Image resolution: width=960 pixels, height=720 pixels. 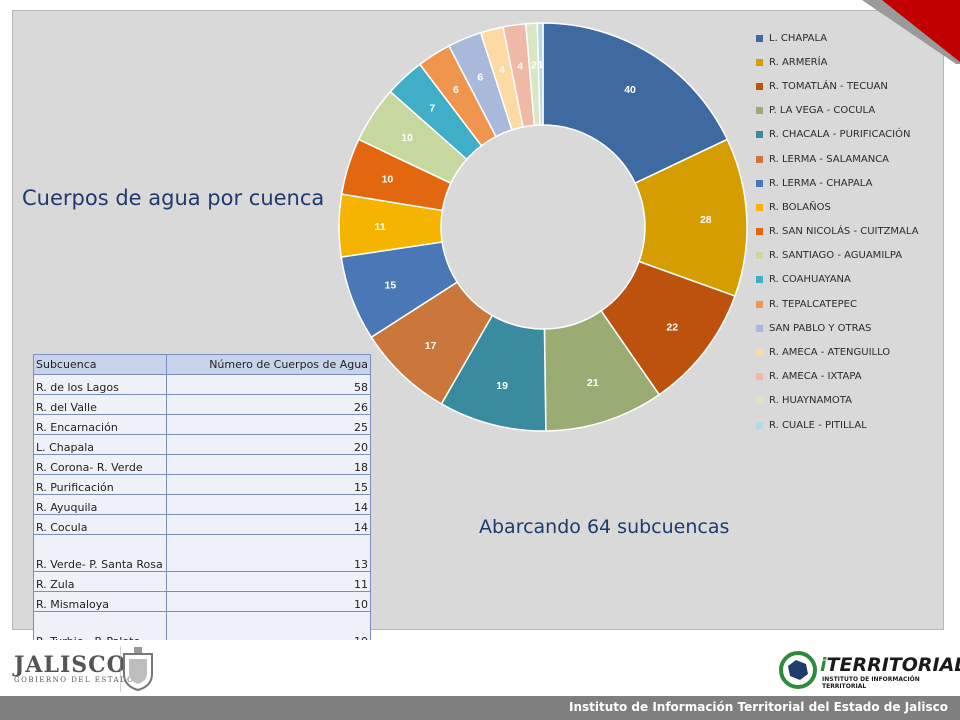 I want to click on iterritorial-wordmark: iTERRITORIAL, so click(x=890, y=665).